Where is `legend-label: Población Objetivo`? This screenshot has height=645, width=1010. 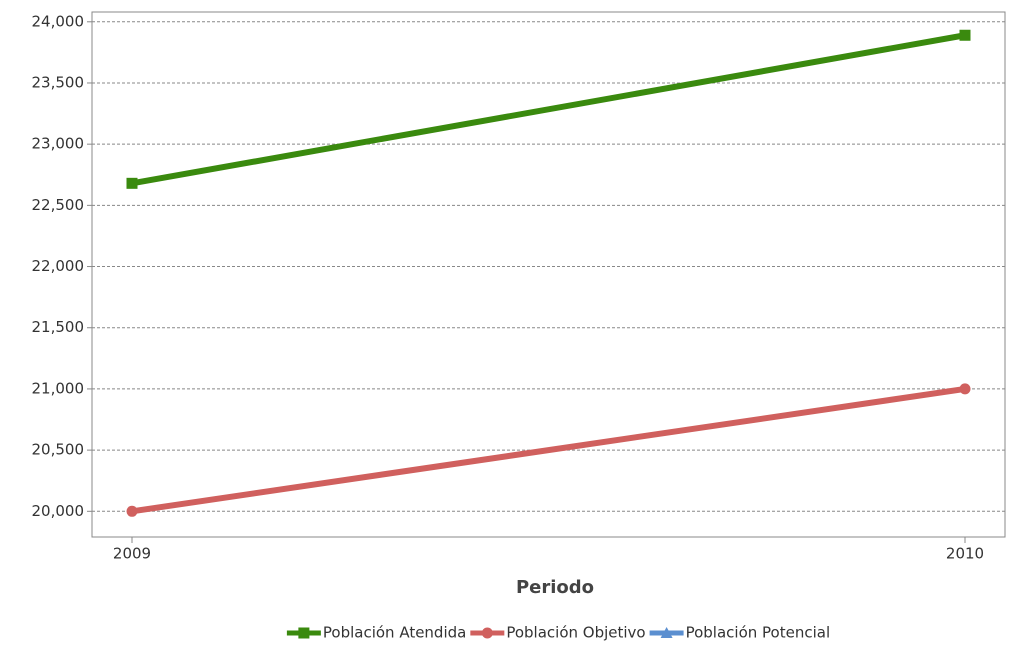
legend-label: Población Objetivo is located at coordinates (575, 633).